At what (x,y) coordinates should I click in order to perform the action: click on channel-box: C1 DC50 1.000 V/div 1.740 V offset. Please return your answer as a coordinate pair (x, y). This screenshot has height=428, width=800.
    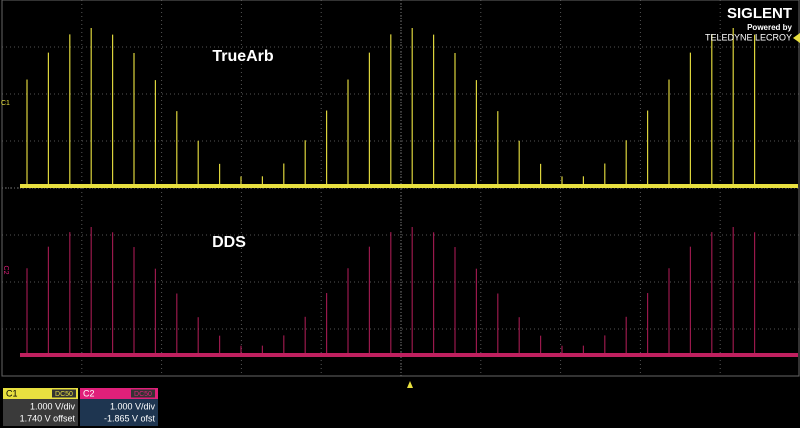
    Looking at the image, I should click on (40, 407).